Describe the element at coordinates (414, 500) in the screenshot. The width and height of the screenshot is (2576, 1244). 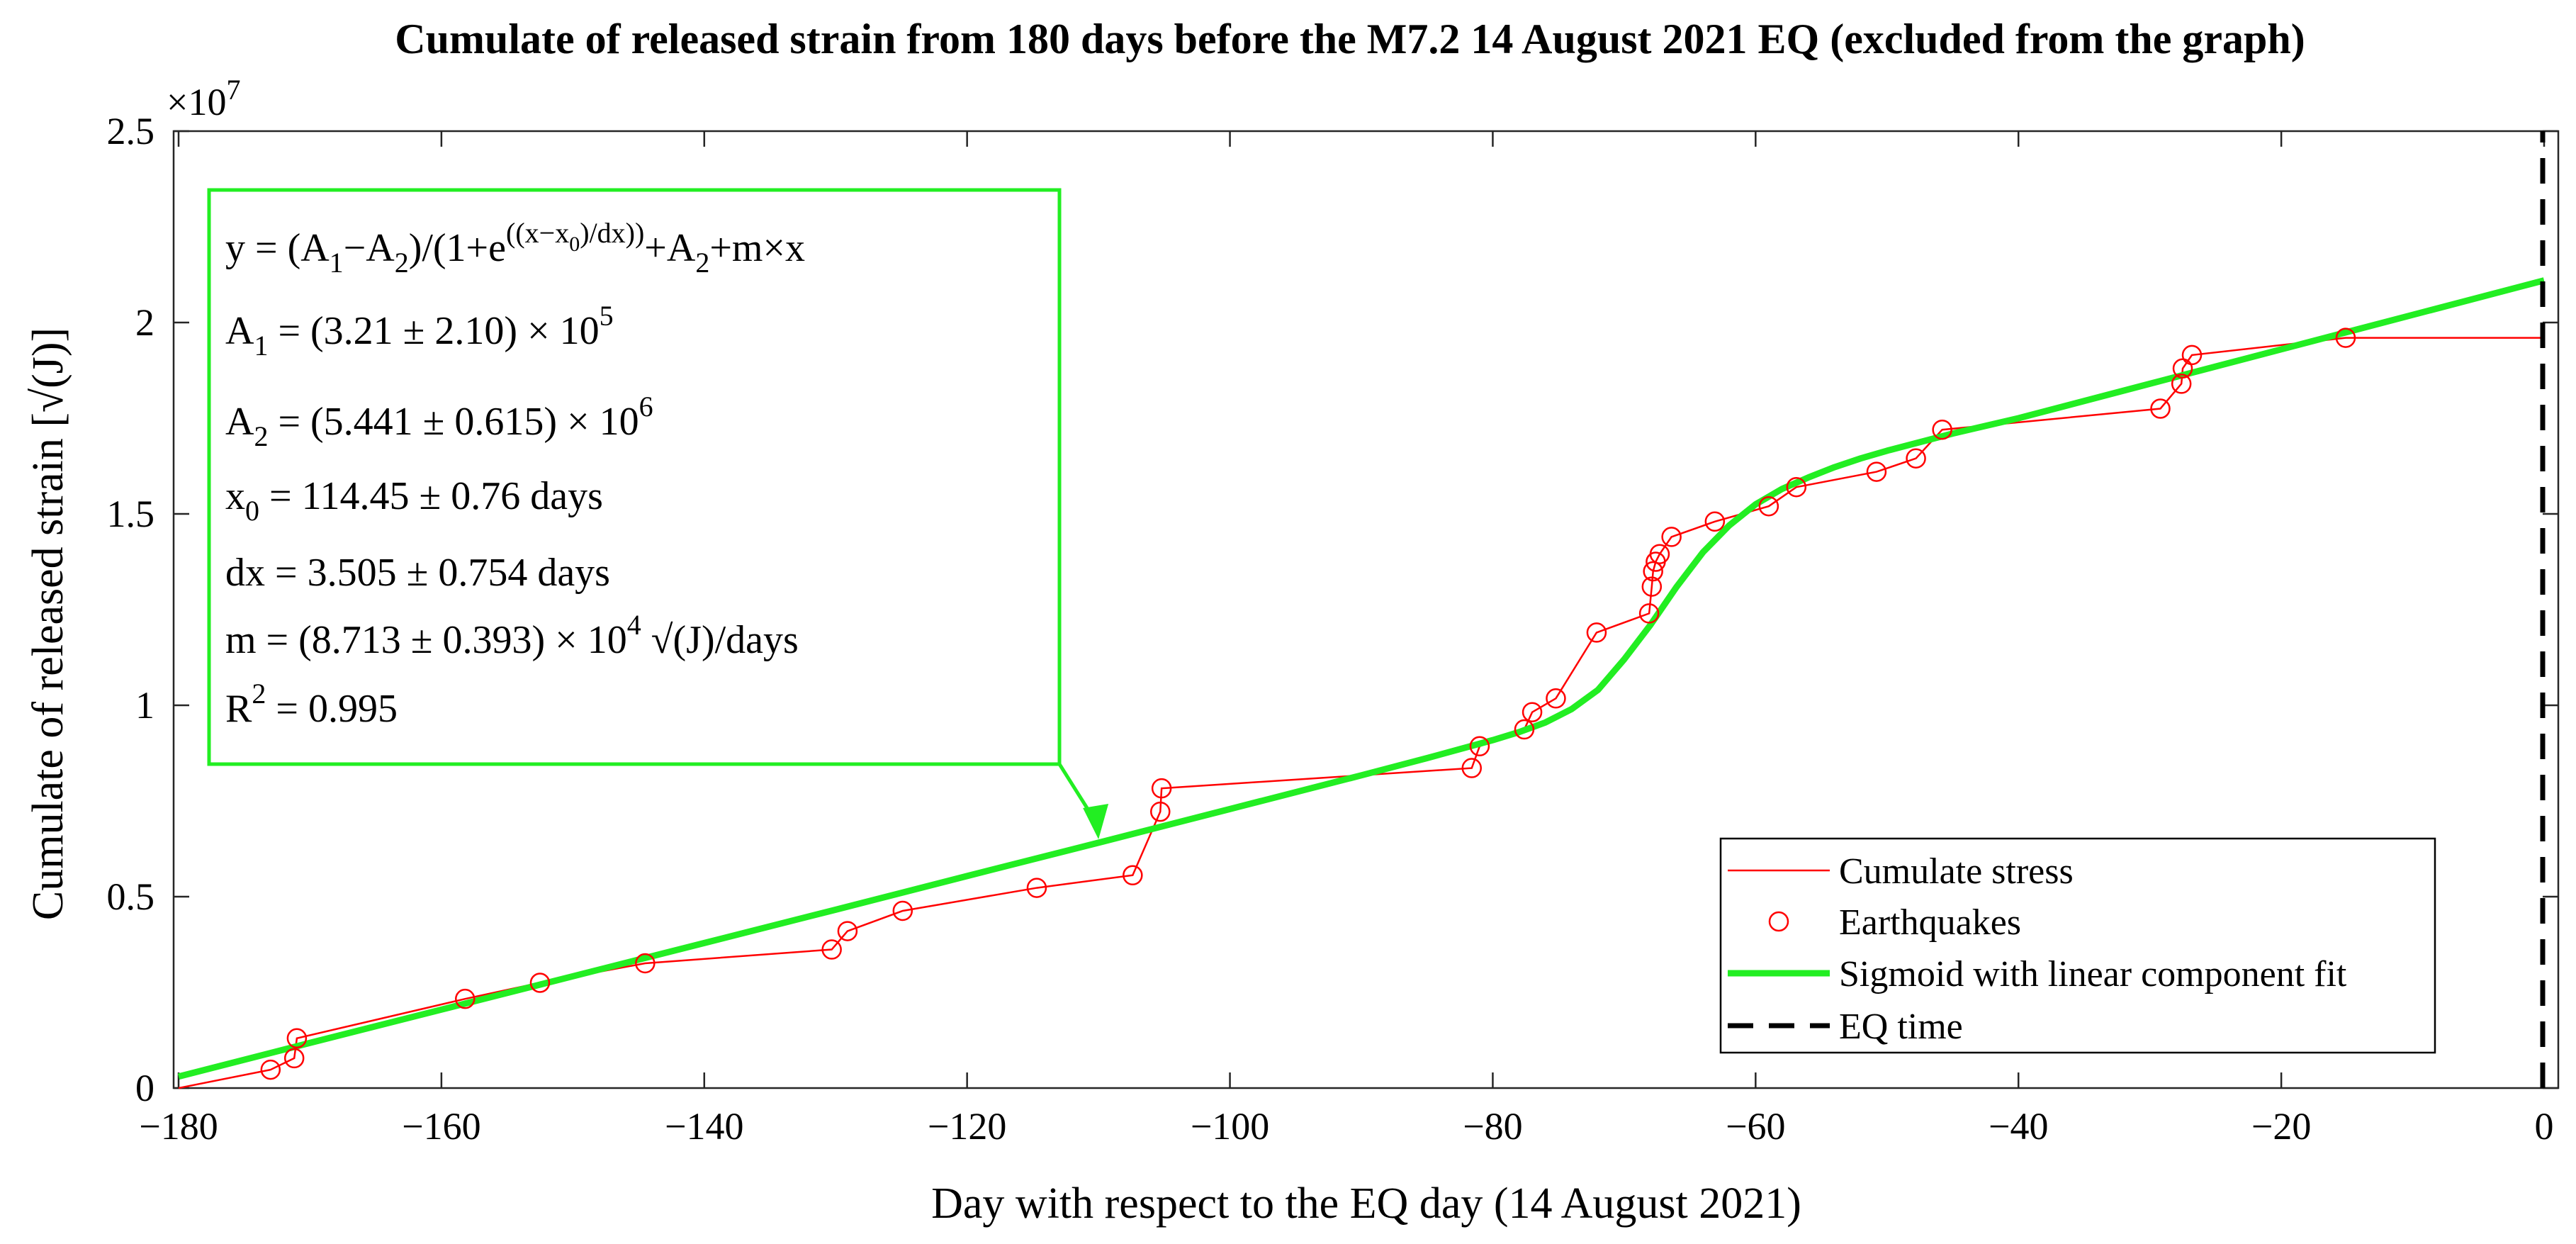
I see `annotation-x0: x0 = 114.45 ± 0.76 days` at that location.